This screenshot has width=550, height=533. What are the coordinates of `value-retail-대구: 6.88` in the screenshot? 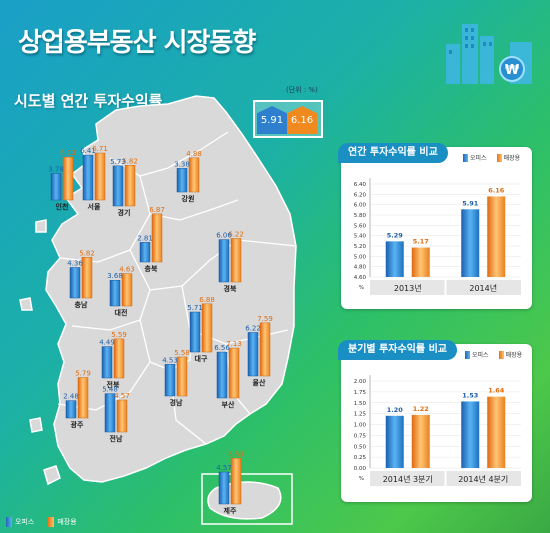 It's located at (207, 300).